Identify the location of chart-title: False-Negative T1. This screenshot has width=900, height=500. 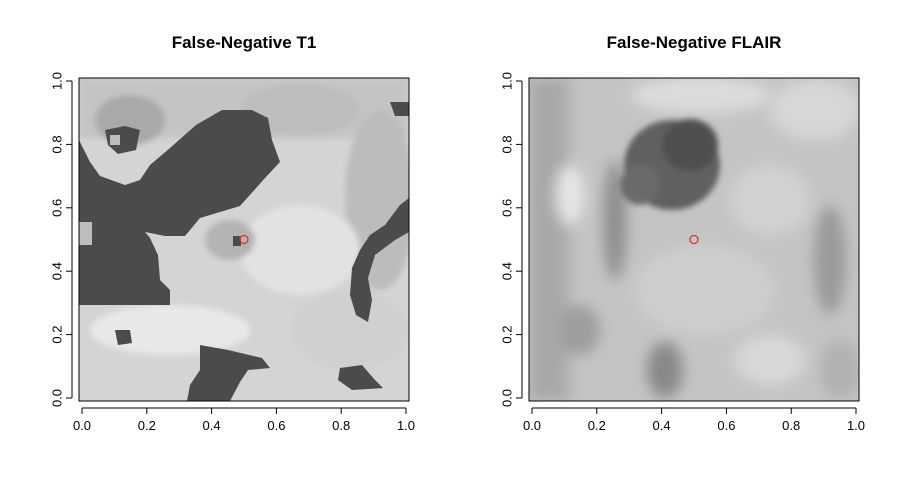
(244, 42).